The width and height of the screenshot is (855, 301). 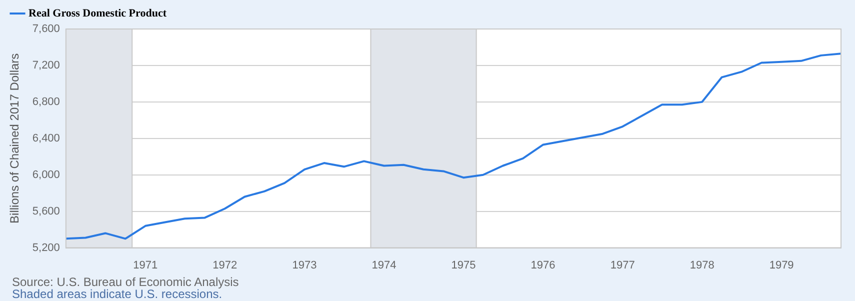 What do you see at coordinates (543, 265) in the screenshot?
I see `x-tick-label: 1976` at bounding box center [543, 265].